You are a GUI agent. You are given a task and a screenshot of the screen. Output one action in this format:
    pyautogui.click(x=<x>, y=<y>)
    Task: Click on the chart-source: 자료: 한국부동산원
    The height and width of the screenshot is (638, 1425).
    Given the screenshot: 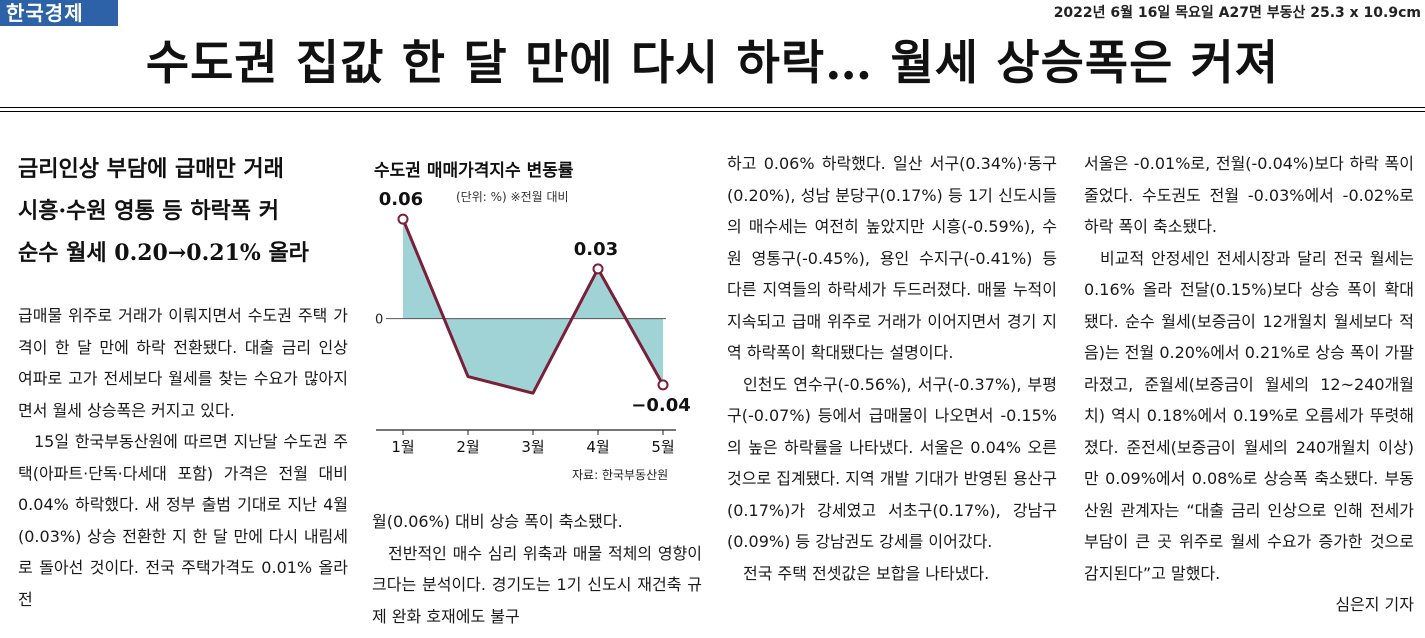 What is the action you would take?
    pyautogui.click(x=620, y=475)
    